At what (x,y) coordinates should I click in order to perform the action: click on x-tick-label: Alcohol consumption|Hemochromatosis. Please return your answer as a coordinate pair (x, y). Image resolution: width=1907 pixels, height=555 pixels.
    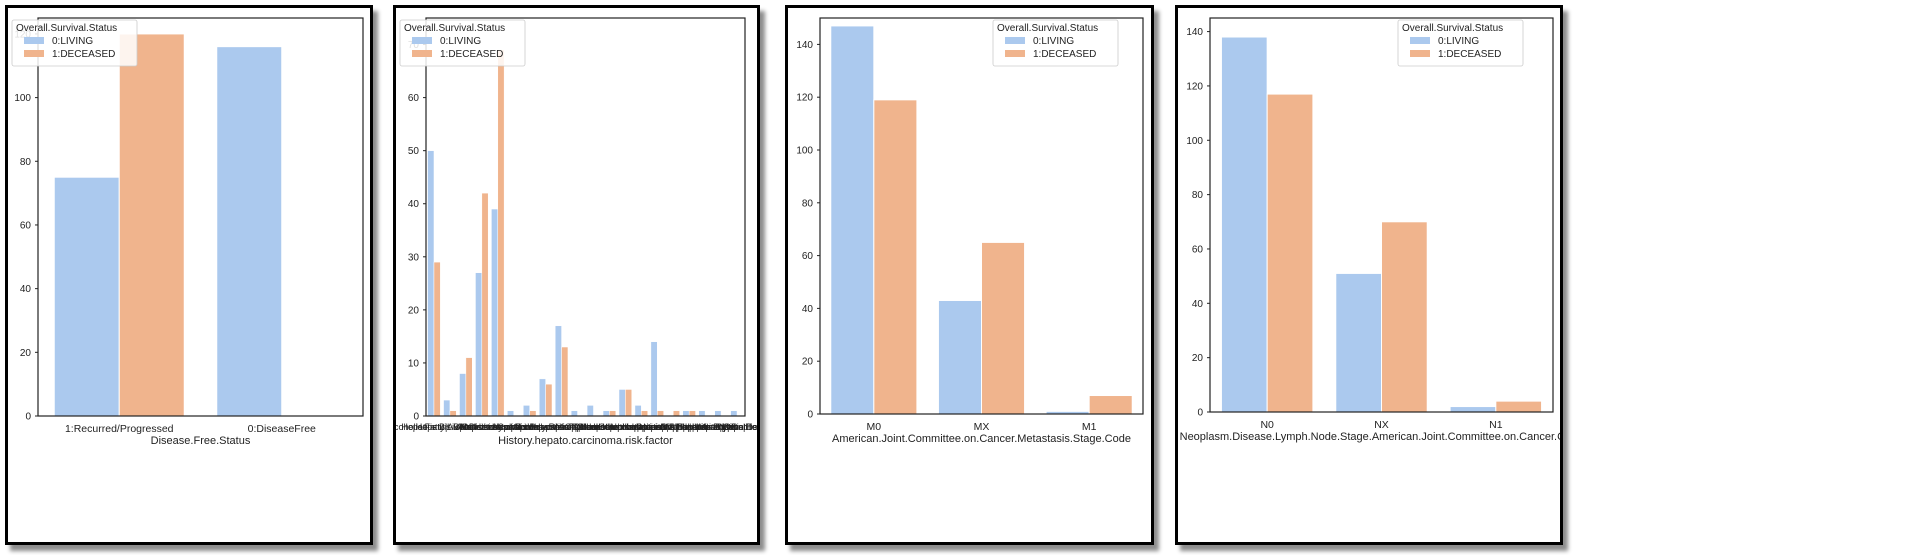
    Looking at the image, I should click on (657, 427).